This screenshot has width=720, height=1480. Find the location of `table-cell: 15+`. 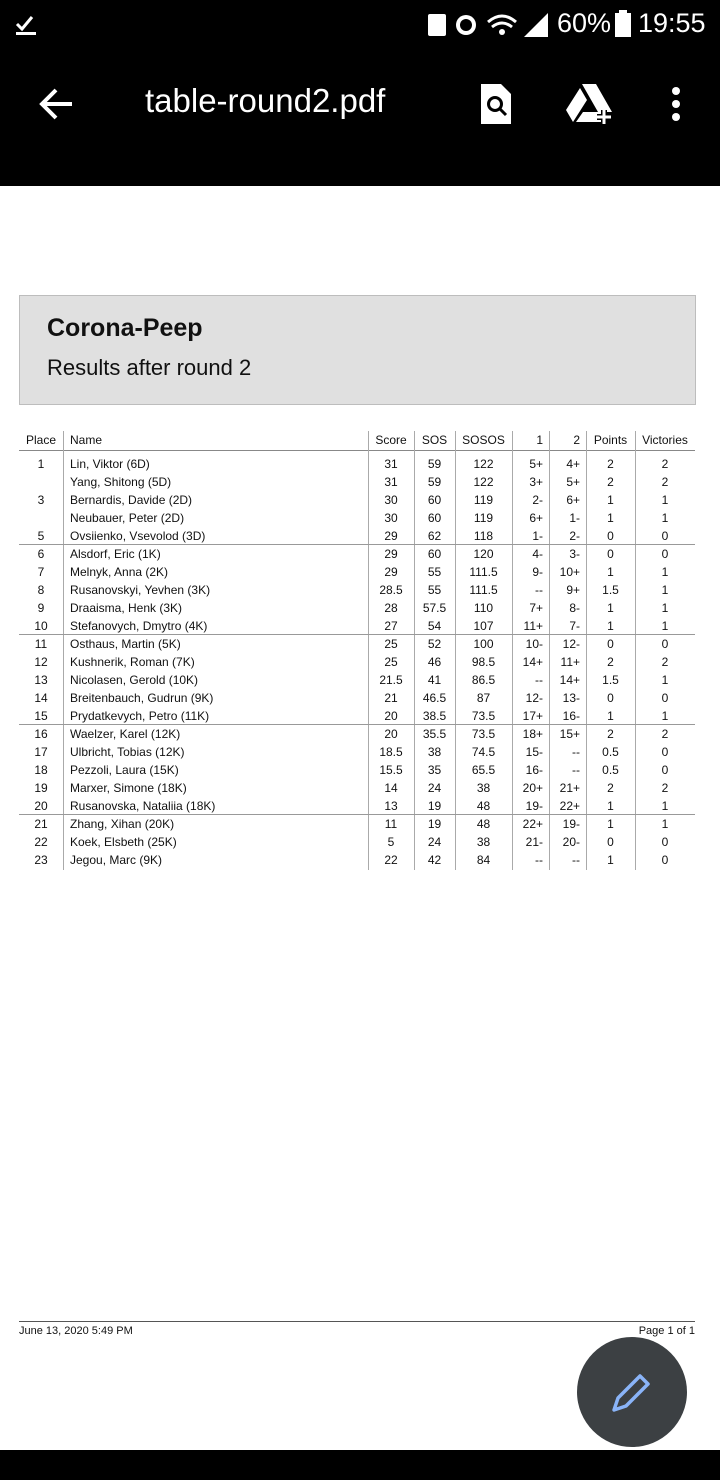

table-cell: 15+ is located at coordinates (569, 734).